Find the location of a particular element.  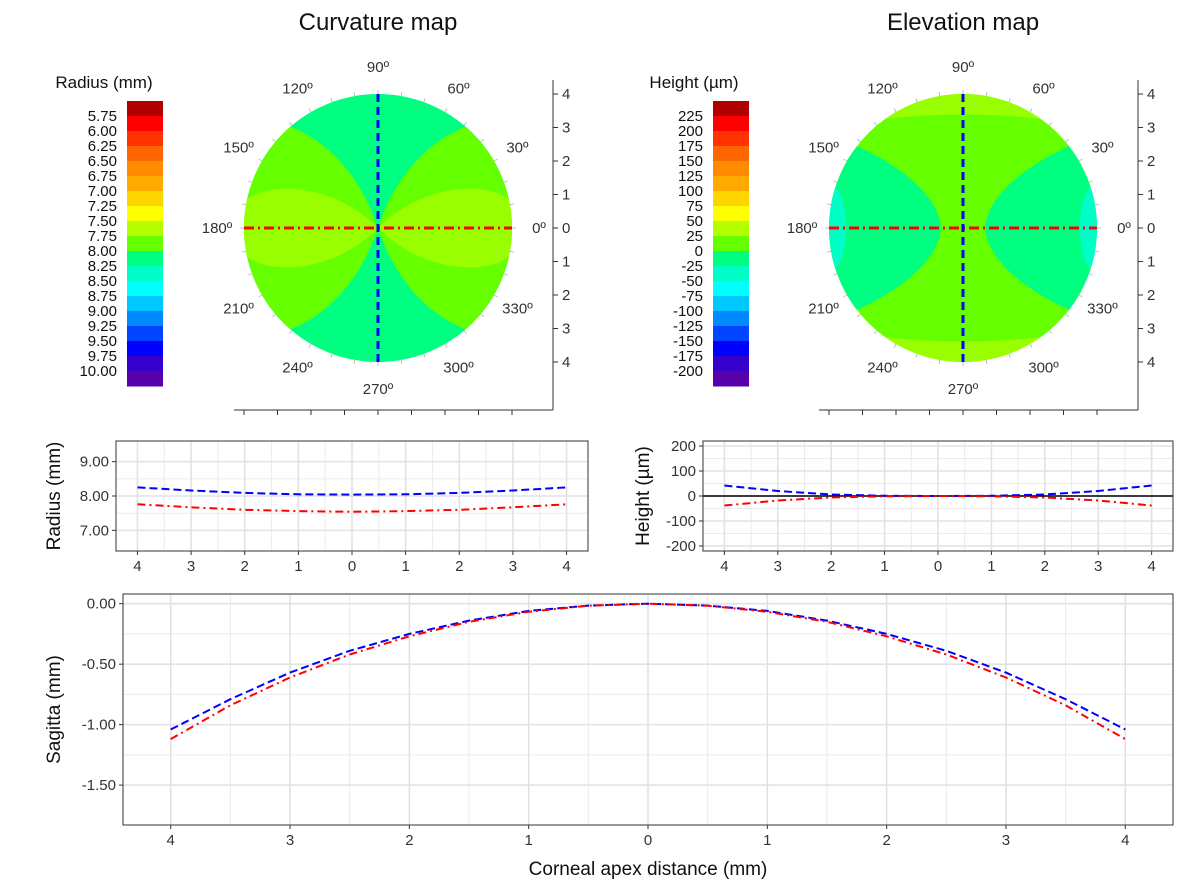

y-tick-label: 0.00 is located at coordinates (101, 604).